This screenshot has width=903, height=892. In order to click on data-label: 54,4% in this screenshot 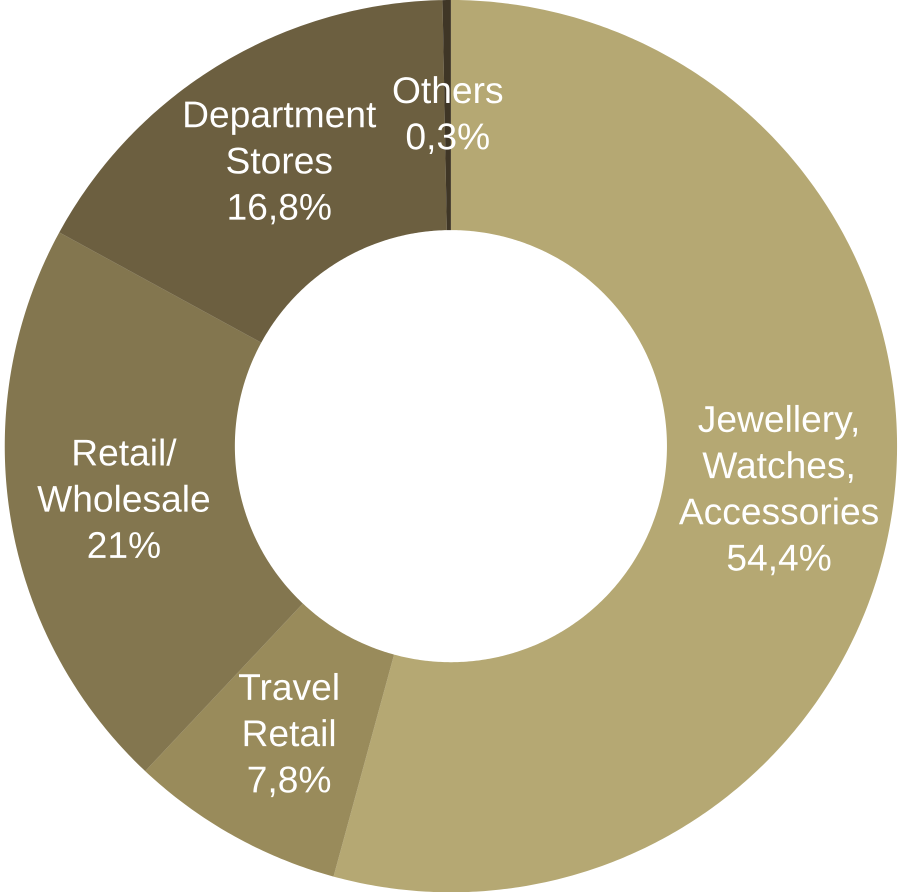, I will do `click(779, 560)`.